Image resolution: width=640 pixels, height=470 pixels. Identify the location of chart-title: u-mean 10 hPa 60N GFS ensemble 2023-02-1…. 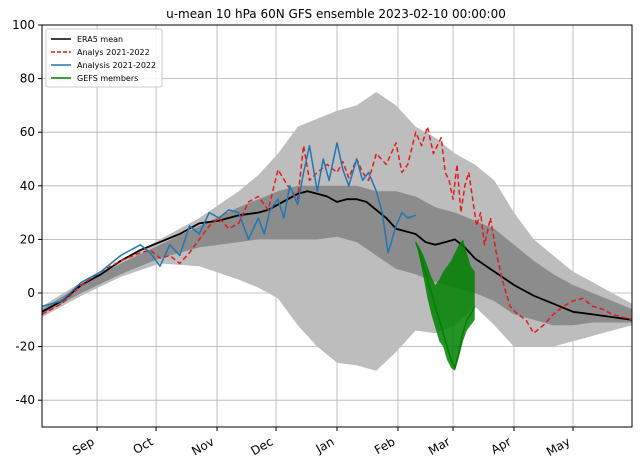
(336, 14).